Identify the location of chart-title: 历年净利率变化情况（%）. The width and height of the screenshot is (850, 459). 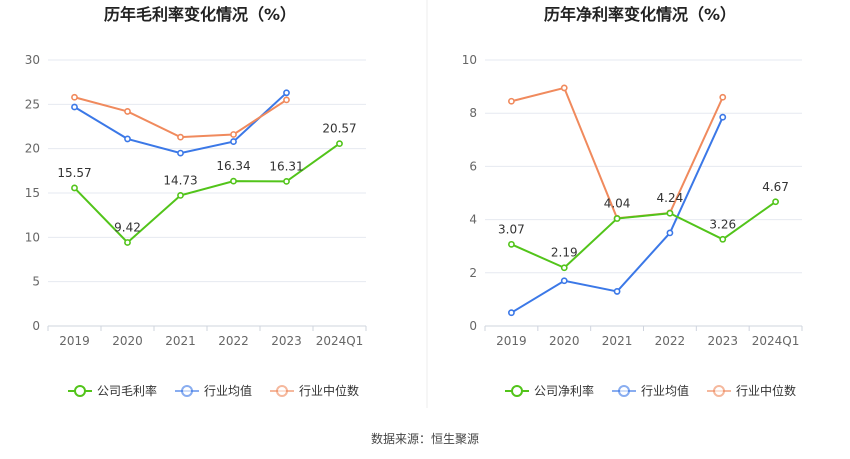
(640, 14).